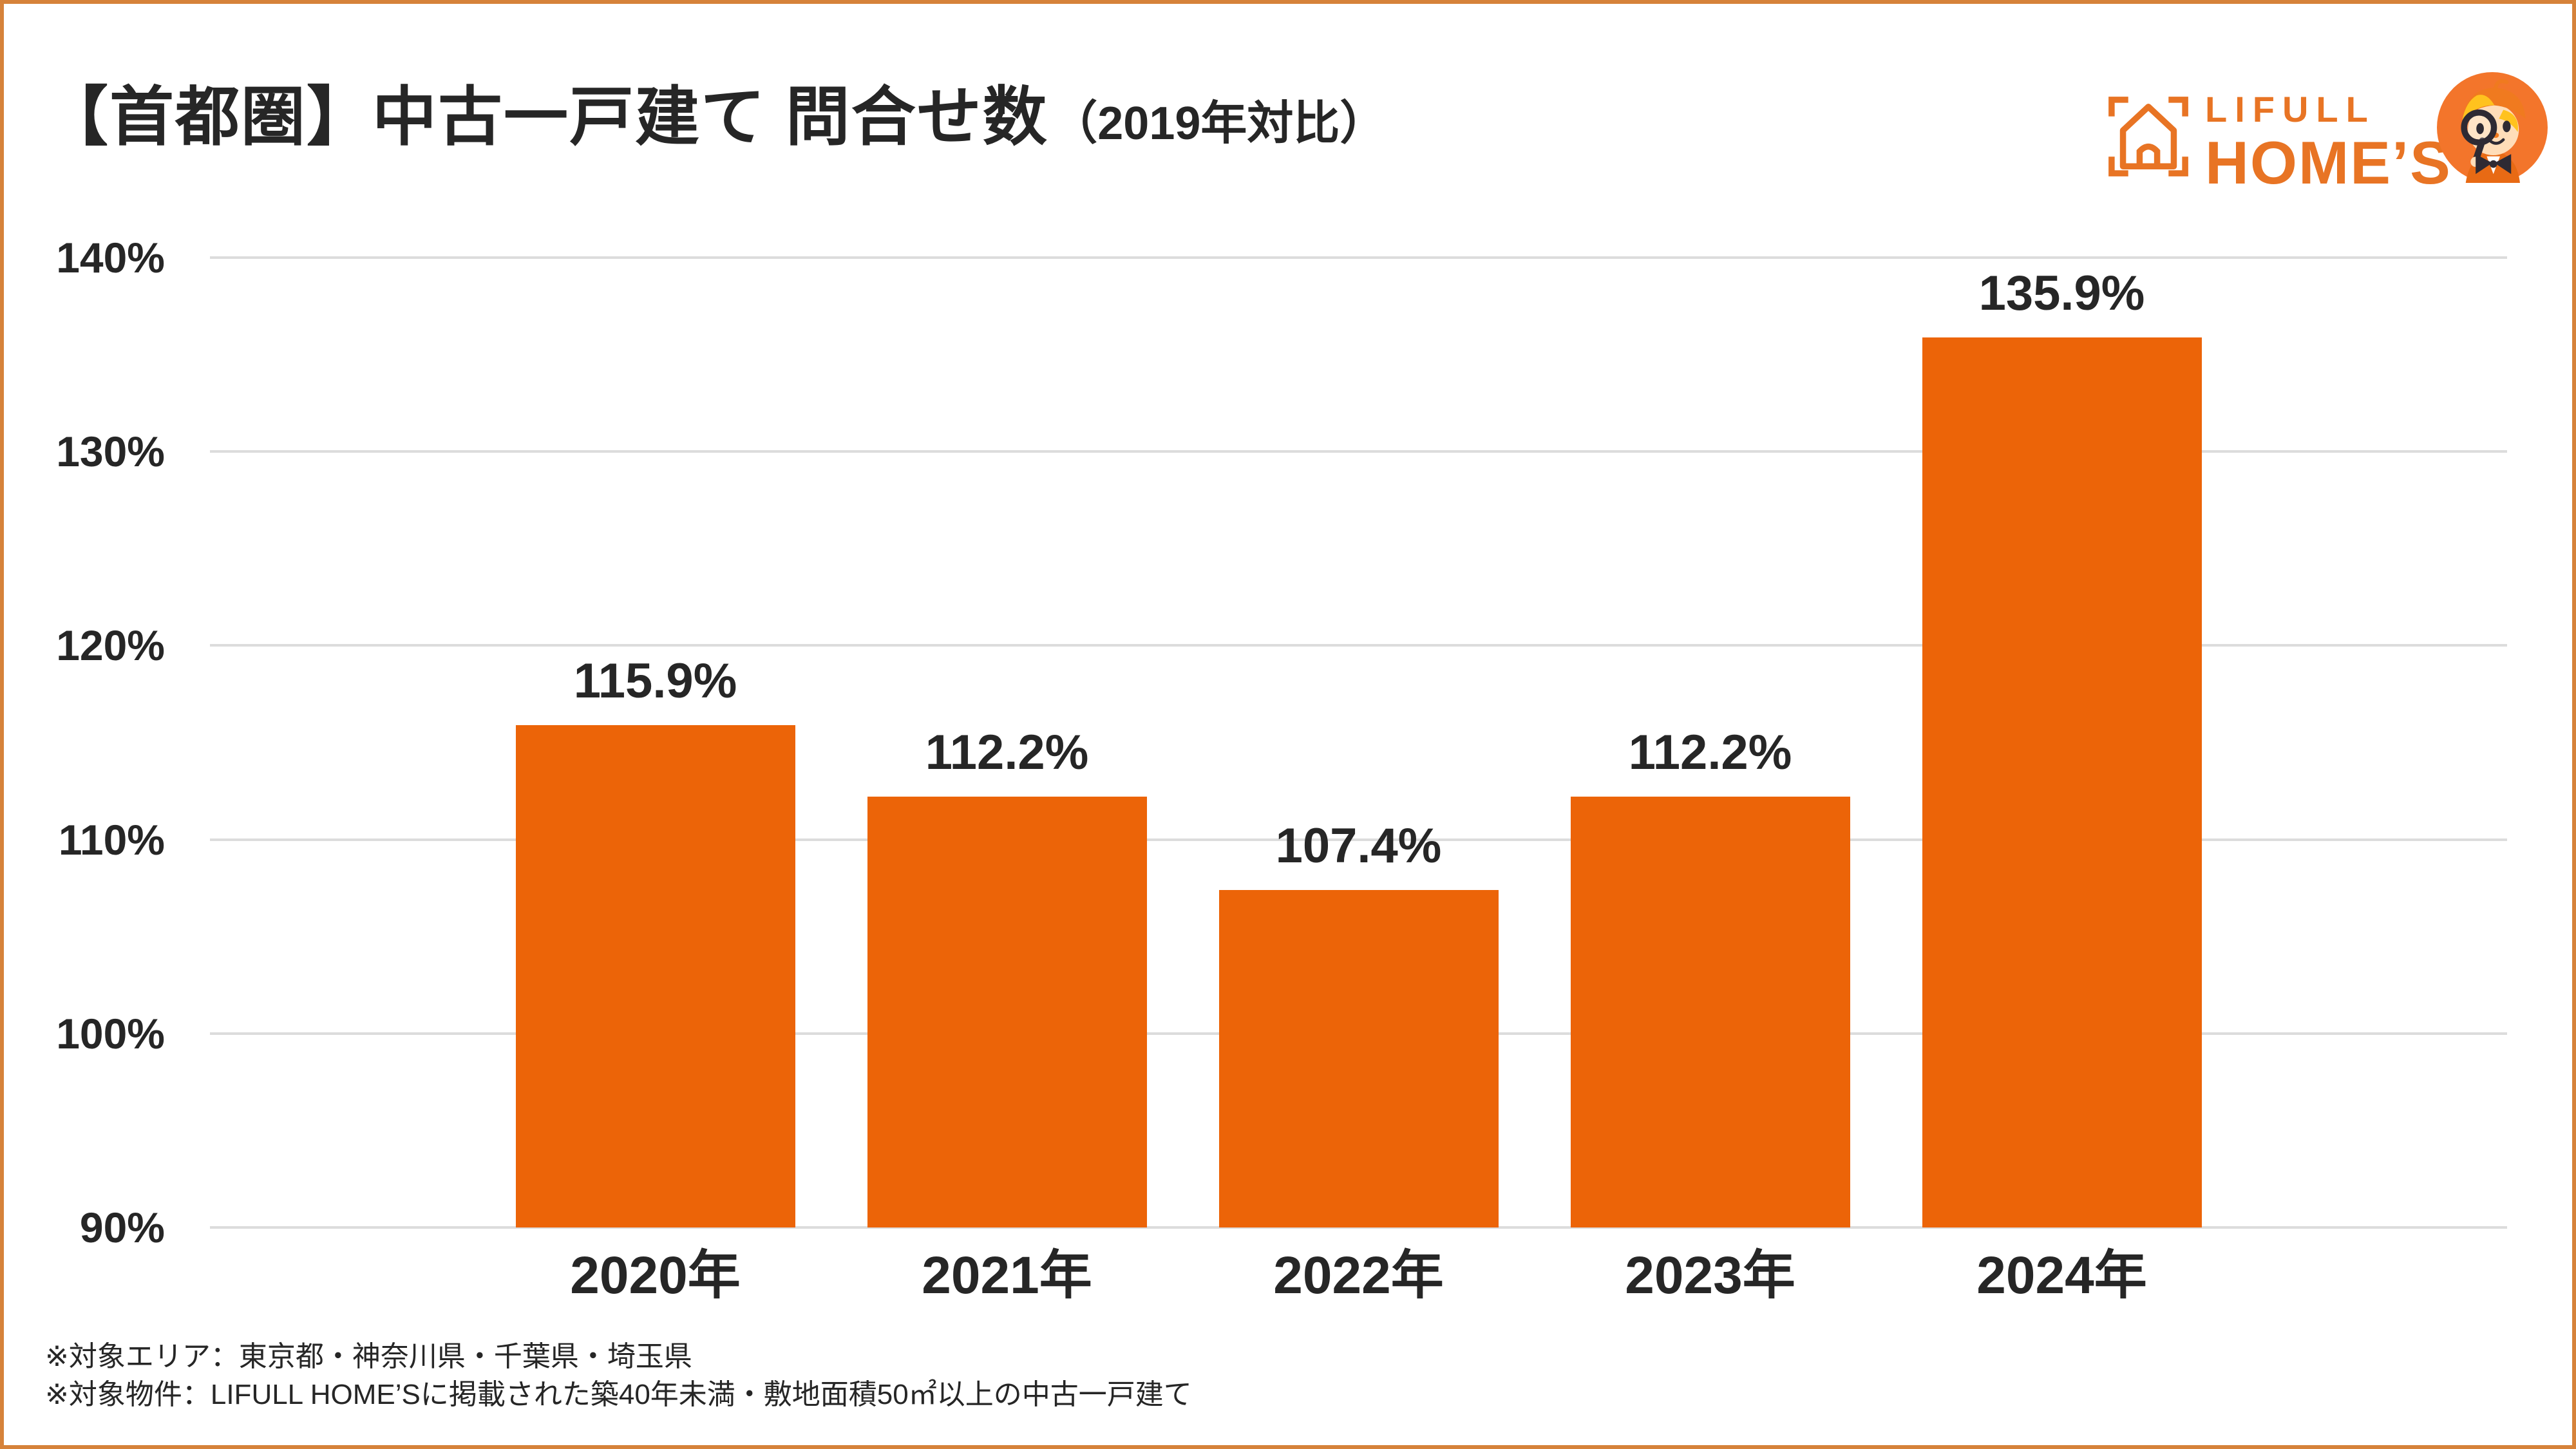  What do you see at coordinates (546, 117) in the screenshot?
I see `page-title-main: 【首都圏】中古一戸建て 問合せ数` at bounding box center [546, 117].